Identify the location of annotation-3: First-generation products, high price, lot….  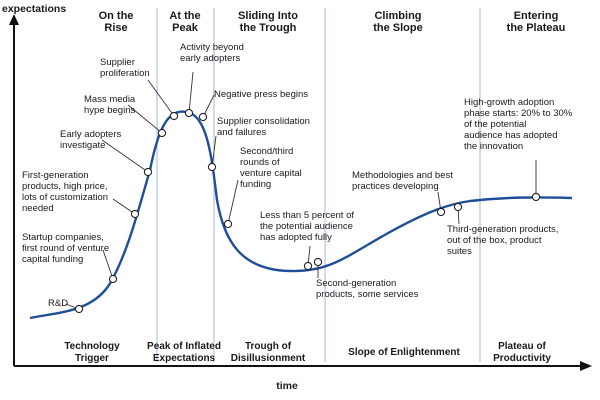
(65, 192).